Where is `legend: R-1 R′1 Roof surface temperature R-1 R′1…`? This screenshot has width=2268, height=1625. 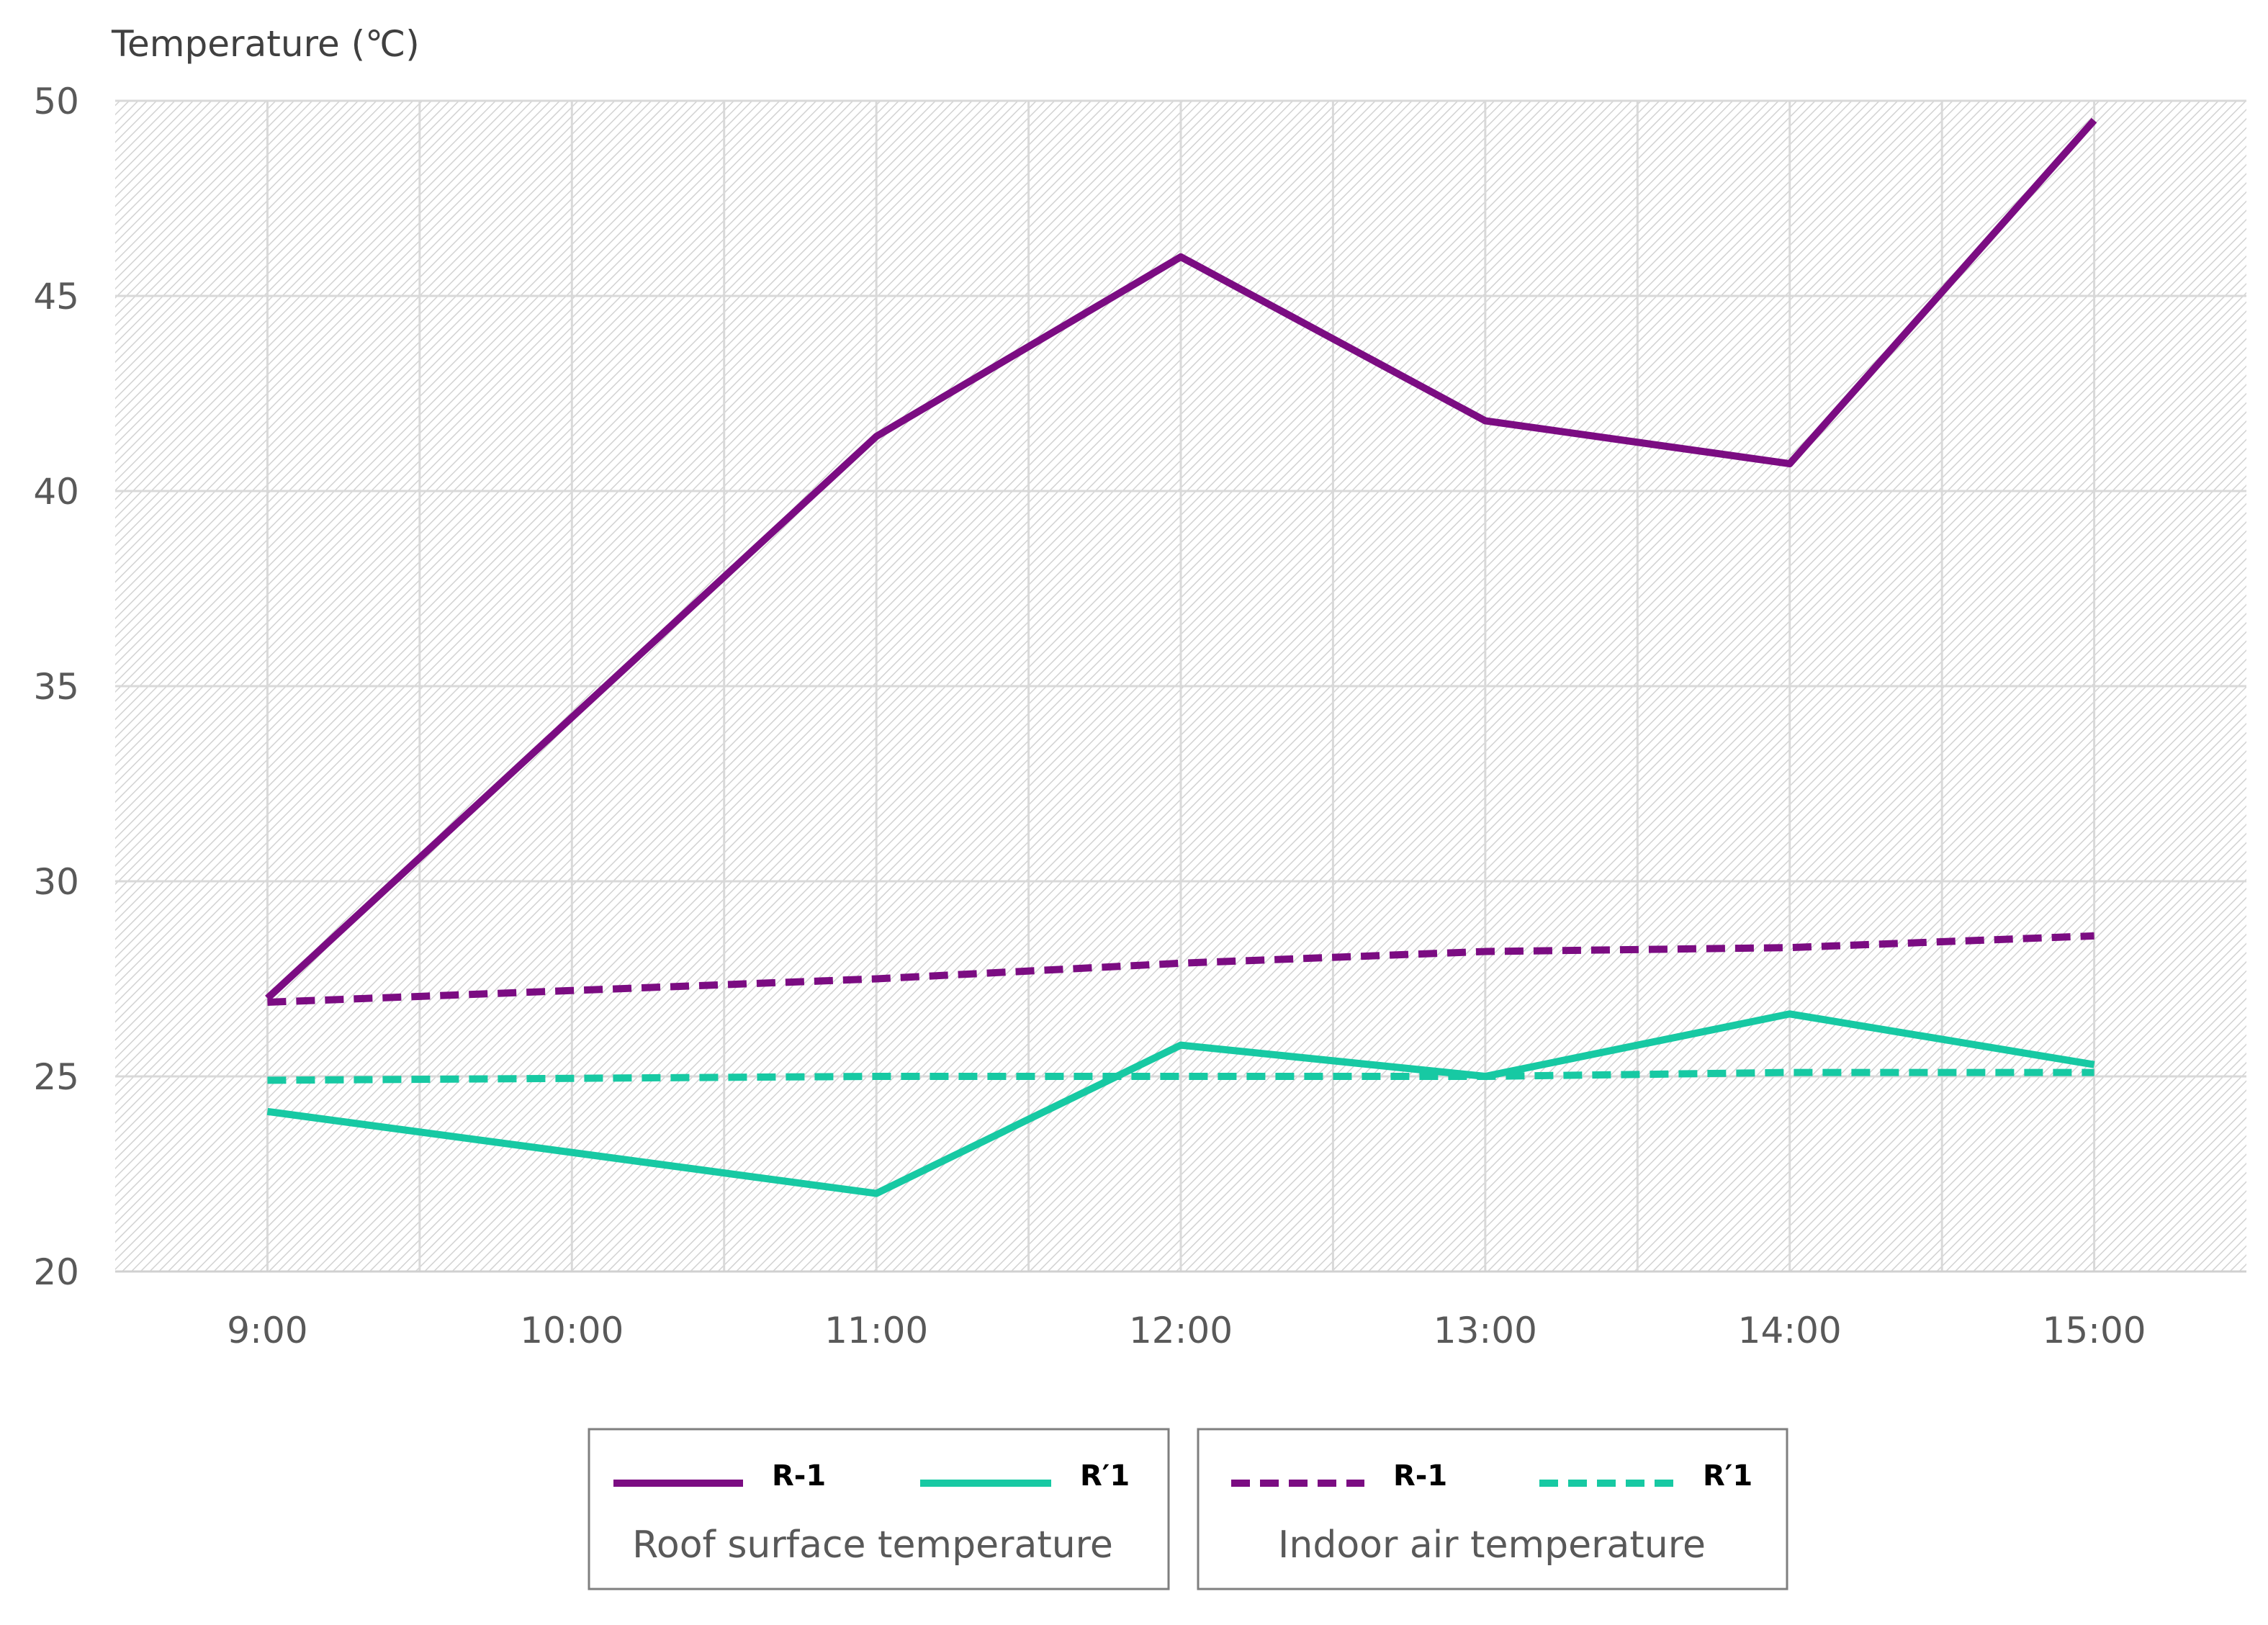 legend: R-1 R′1 Roof surface temperature R-1 R′1… is located at coordinates (1188, 1509).